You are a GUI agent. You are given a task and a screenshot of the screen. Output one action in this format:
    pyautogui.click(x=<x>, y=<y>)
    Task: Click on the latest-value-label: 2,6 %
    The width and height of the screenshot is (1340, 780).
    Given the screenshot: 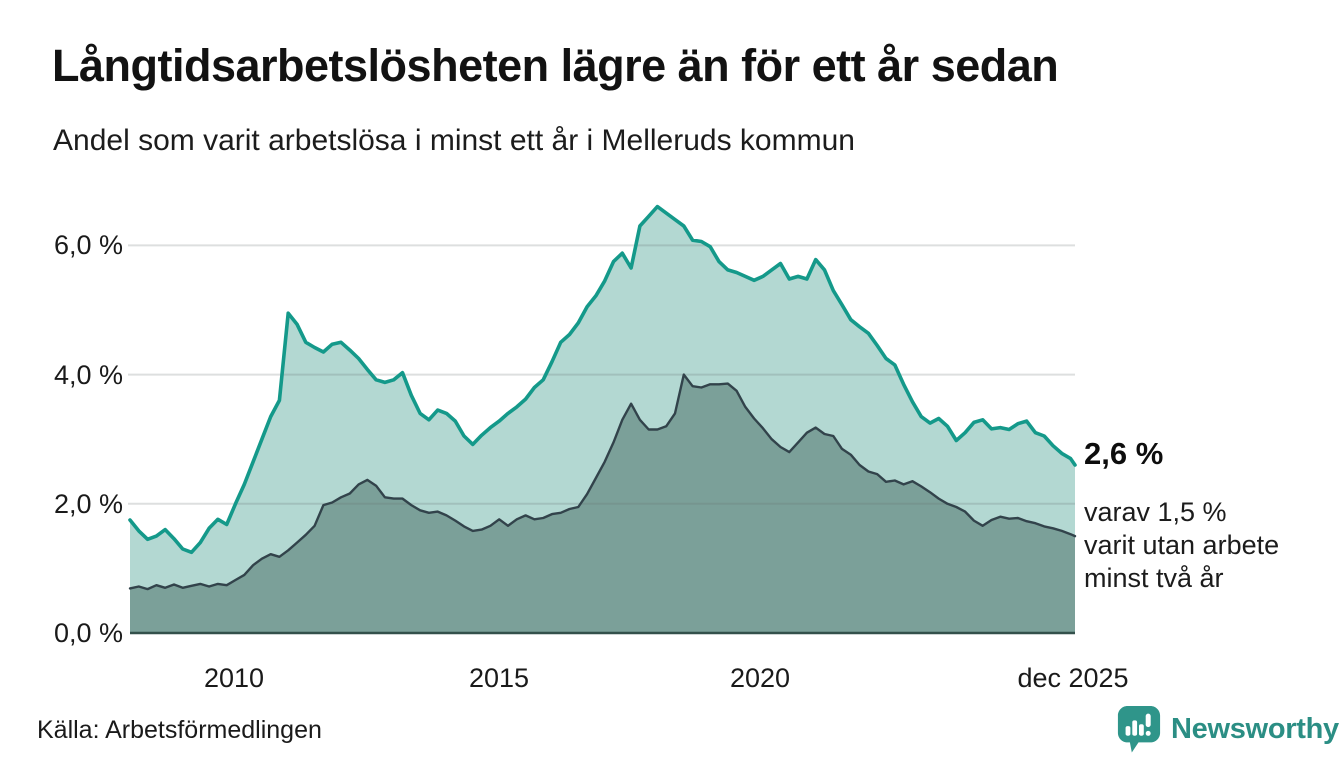 What is the action you would take?
    pyautogui.click(x=1124, y=453)
    